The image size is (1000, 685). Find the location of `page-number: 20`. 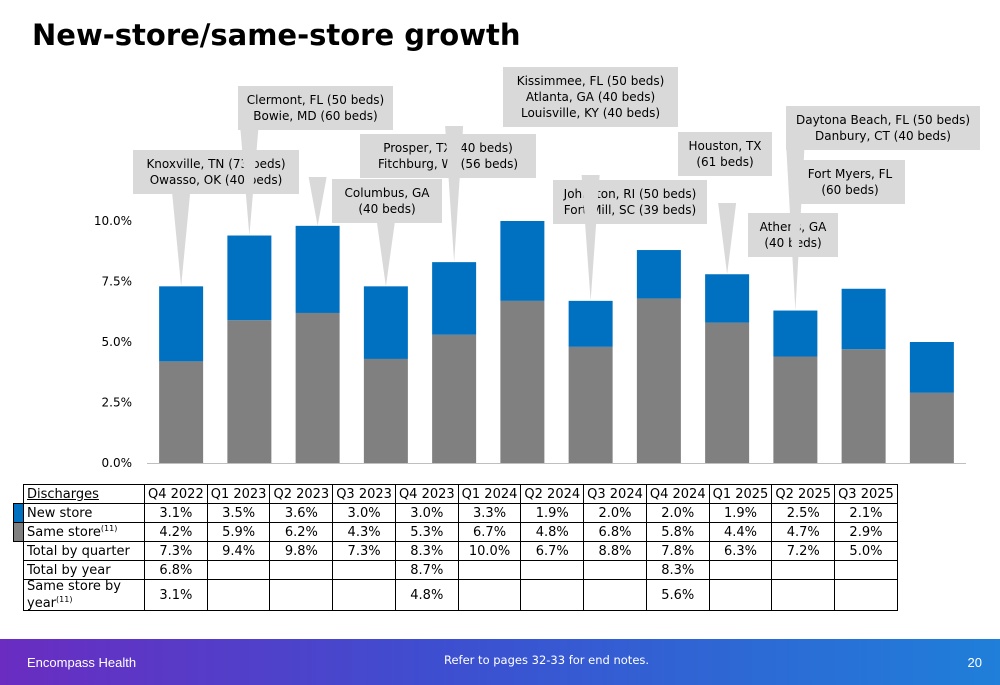

page-number: 20 is located at coordinates (974, 662).